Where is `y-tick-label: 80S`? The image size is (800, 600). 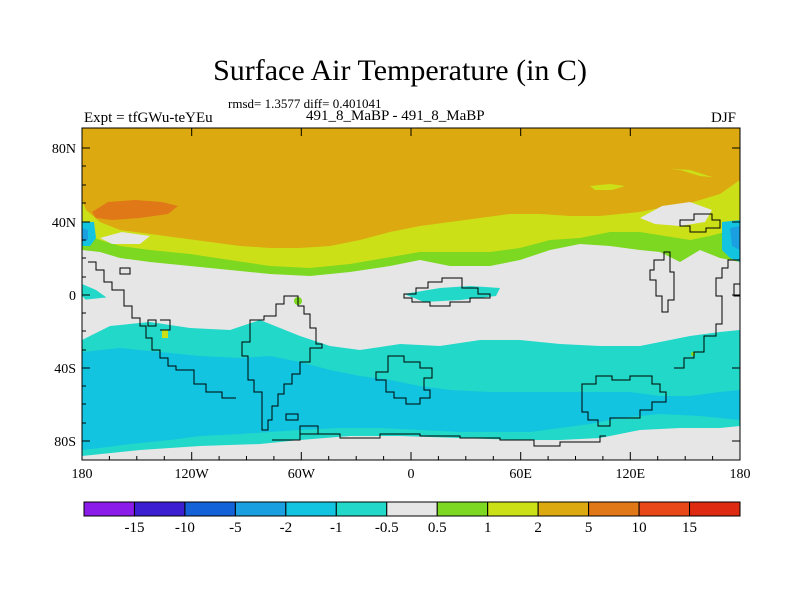
y-tick-label: 80S is located at coordinates (65, 442).